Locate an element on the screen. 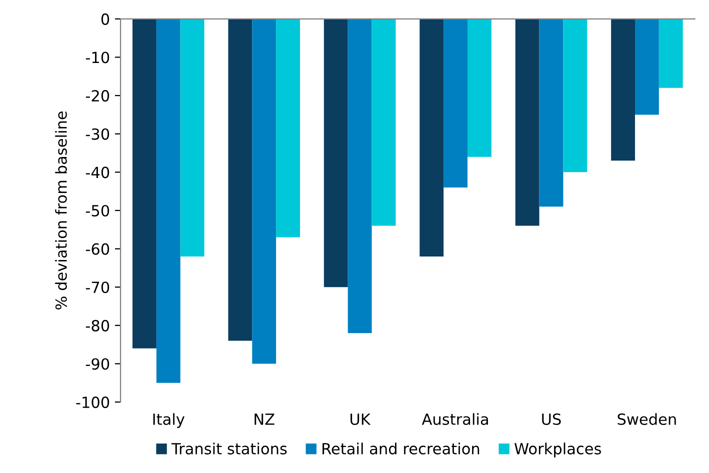 The image size is (709, 473). x-tick-label: UK is located at coordinates (360, 419).